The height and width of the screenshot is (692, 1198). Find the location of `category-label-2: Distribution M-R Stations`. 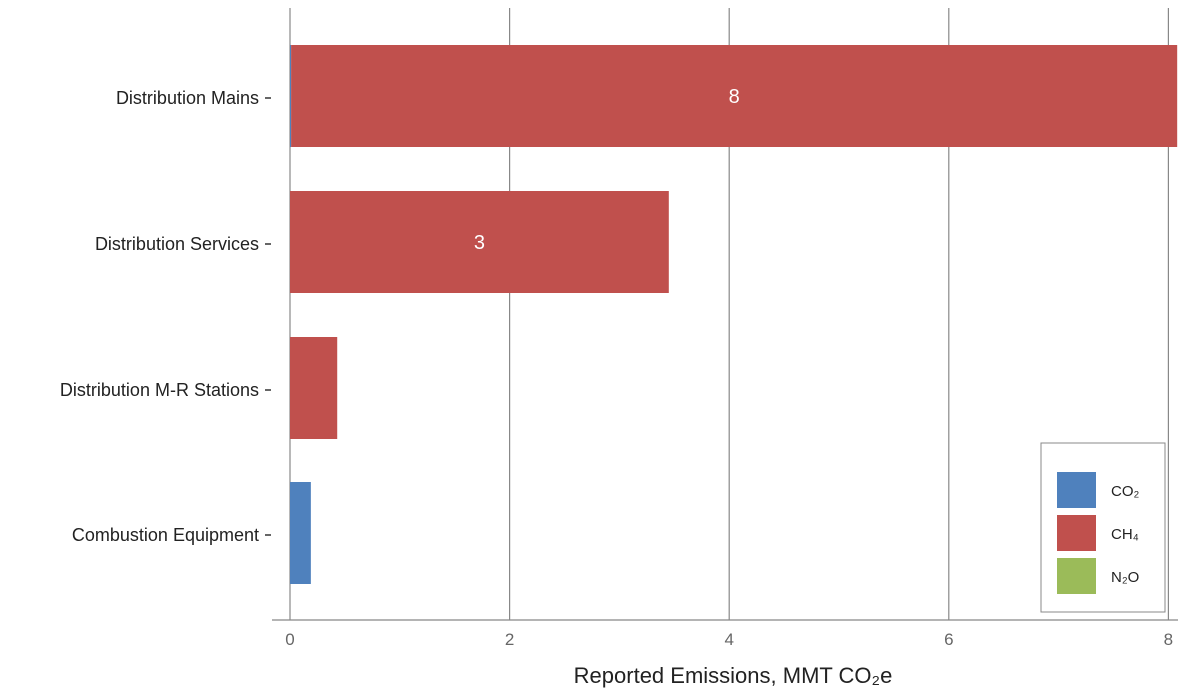

category-label-2: Distribution M-R Stations is located at coordinates (159, 390).